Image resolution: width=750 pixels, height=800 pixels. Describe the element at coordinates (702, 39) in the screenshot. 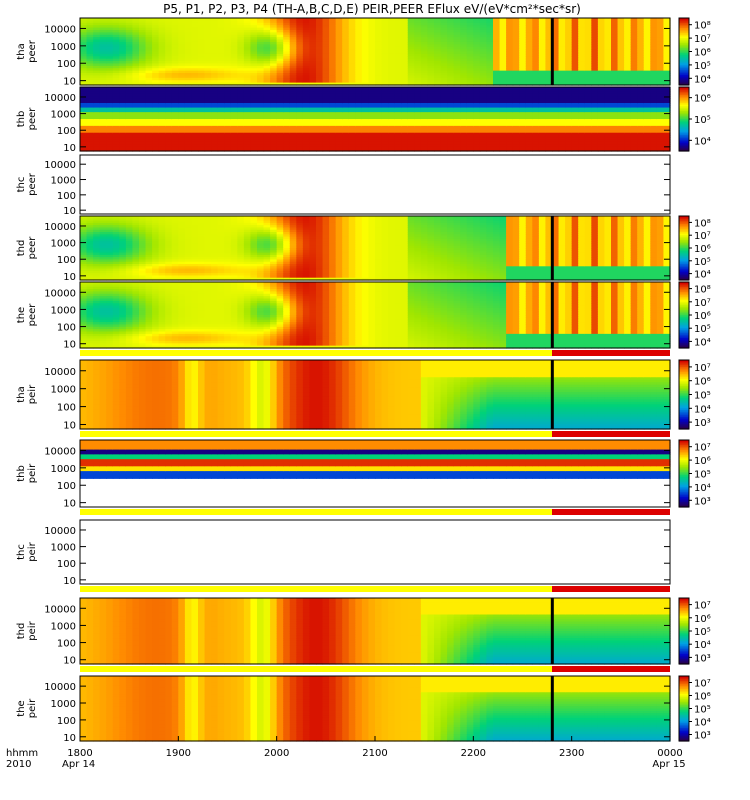

I see `colorbar-label: 10⁷` at that location.